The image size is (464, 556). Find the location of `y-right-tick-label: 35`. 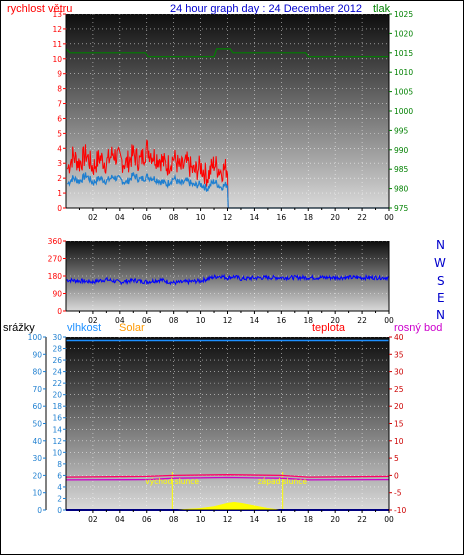

y-right-tick-label: 35 is located at coordinates (399, 354).